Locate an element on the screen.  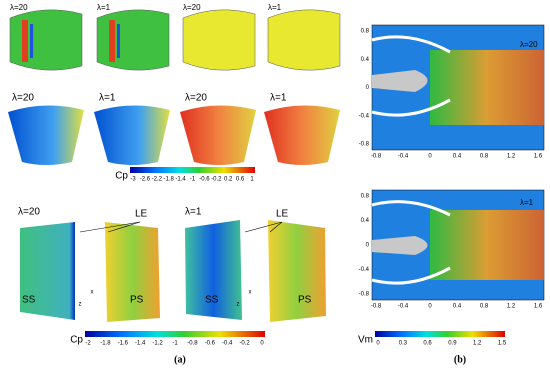
fan-sectors is located at coordinates (174, 135).